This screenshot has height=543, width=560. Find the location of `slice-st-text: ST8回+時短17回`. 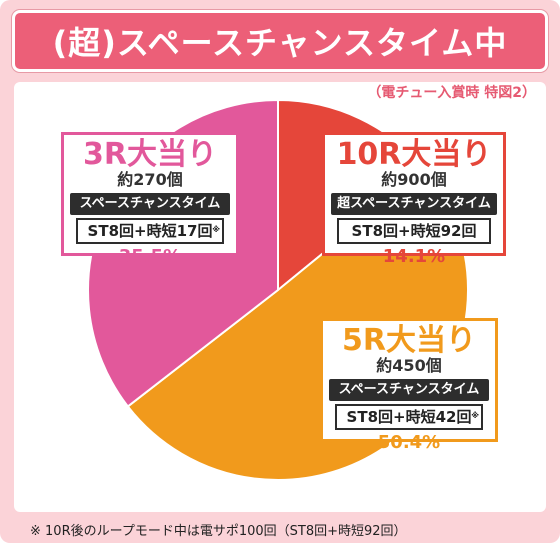

slice-st-text: ST8回+時短17回 is located at coordinates (150, 231).